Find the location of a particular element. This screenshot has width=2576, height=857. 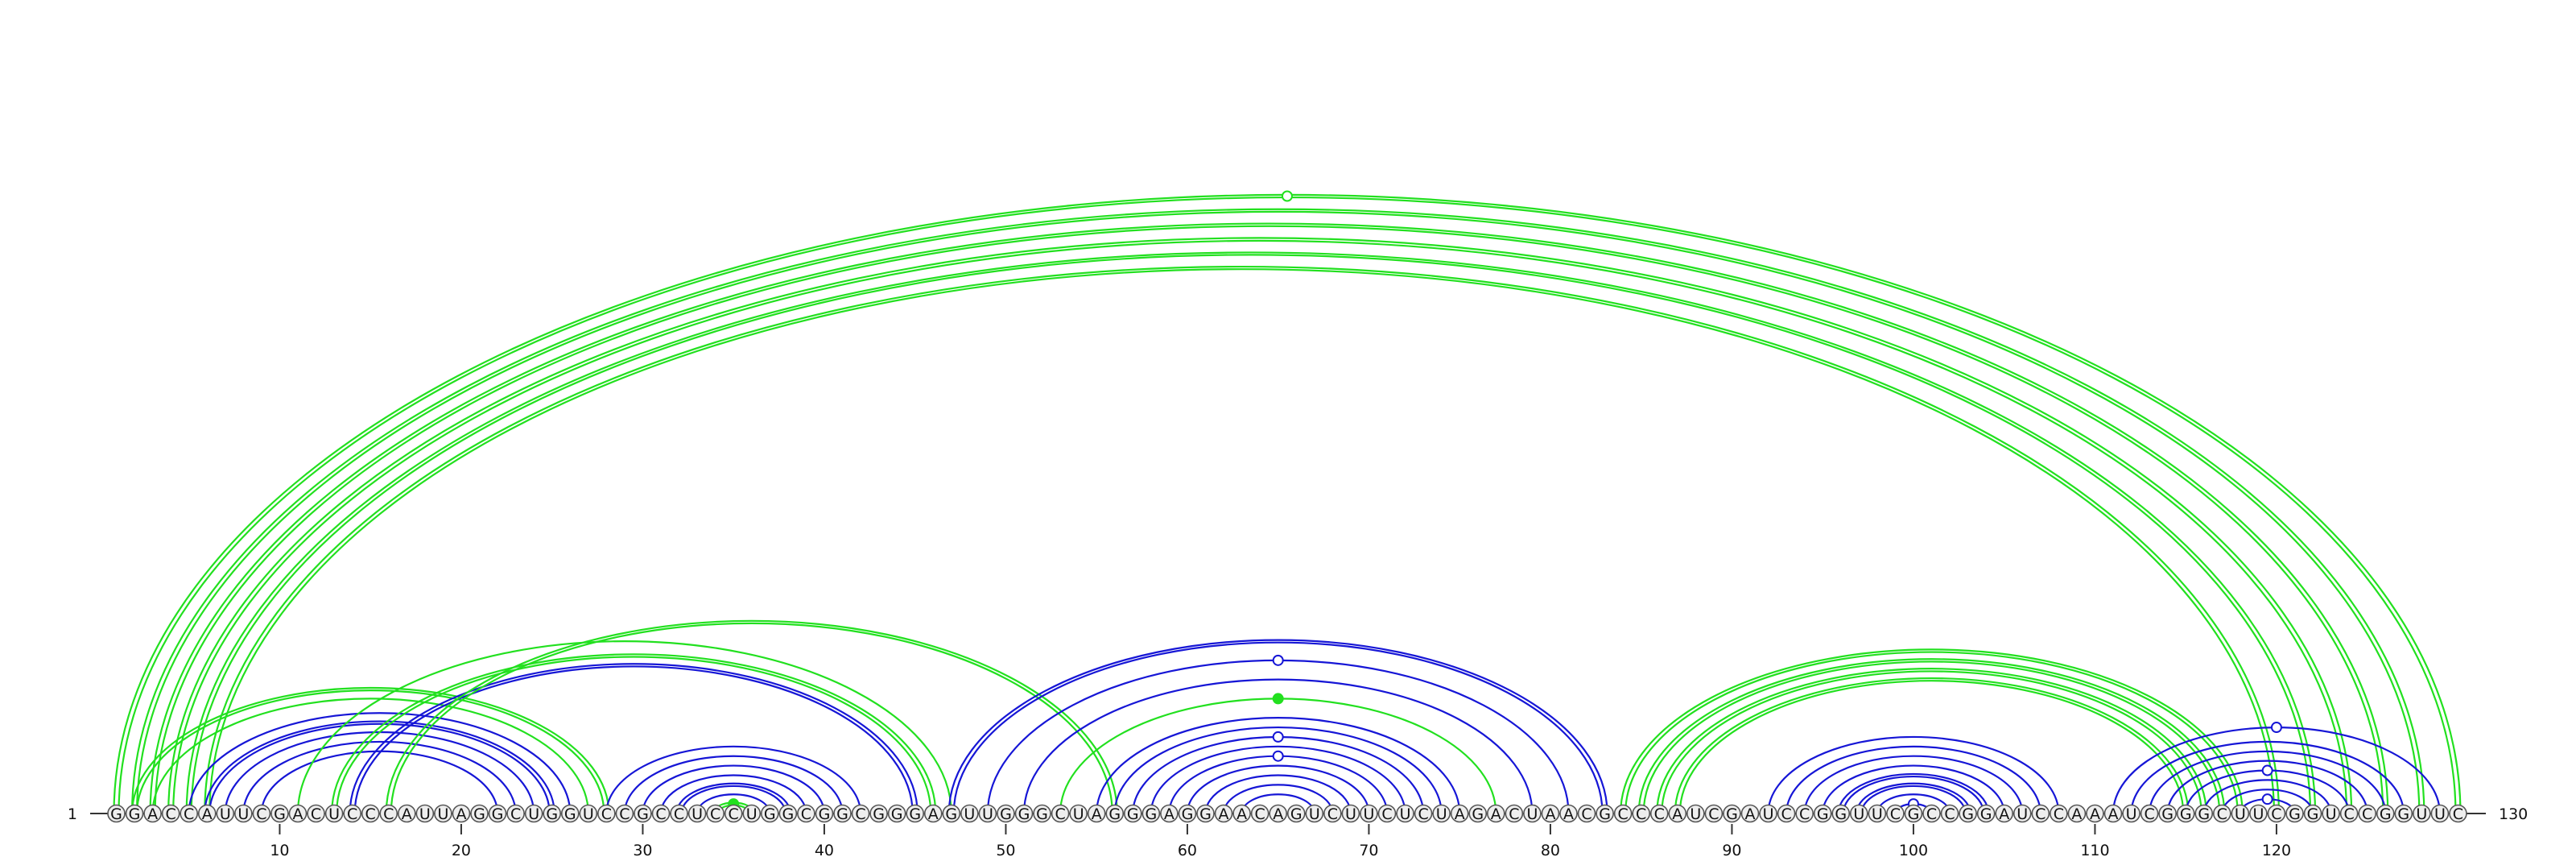

axis-tick-label: 120 is located at coordinates (2276, 849).